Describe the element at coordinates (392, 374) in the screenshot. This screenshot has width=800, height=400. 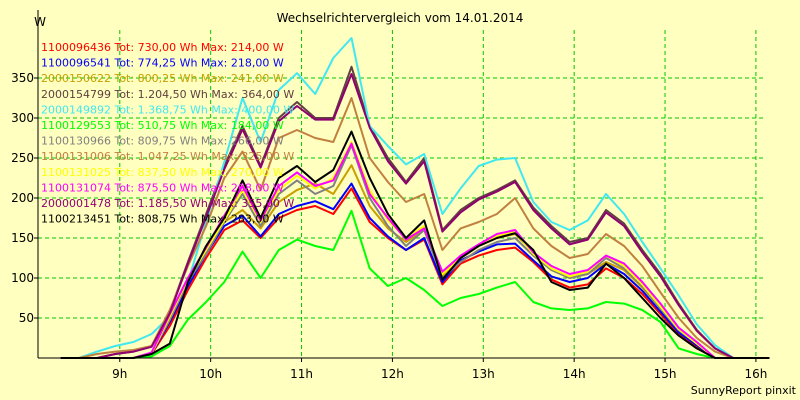
I see `x-tick-label: 12h` at that location.